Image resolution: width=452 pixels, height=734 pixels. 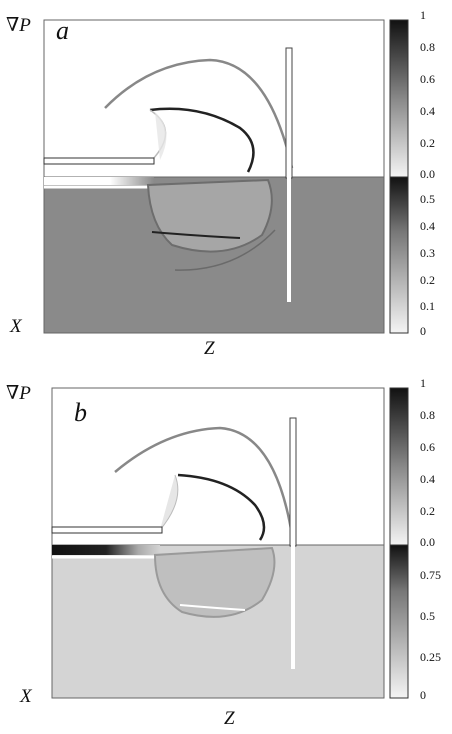 What do you see at coordinates (289, 113) in the screenshot?
I see `rod-upper-a` at bounding box center [289, 113].